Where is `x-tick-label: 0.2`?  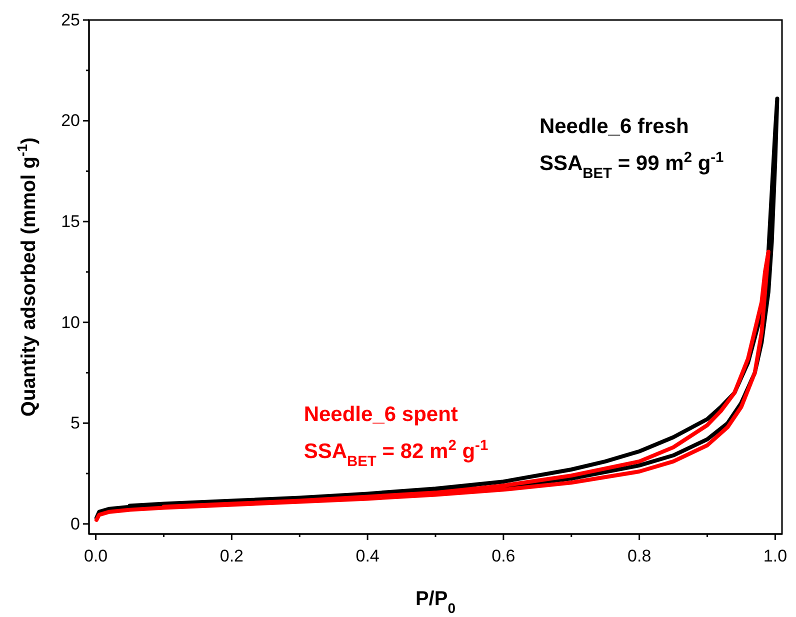
x-tick-label: 0.2 is located at coordinates (232, 556).